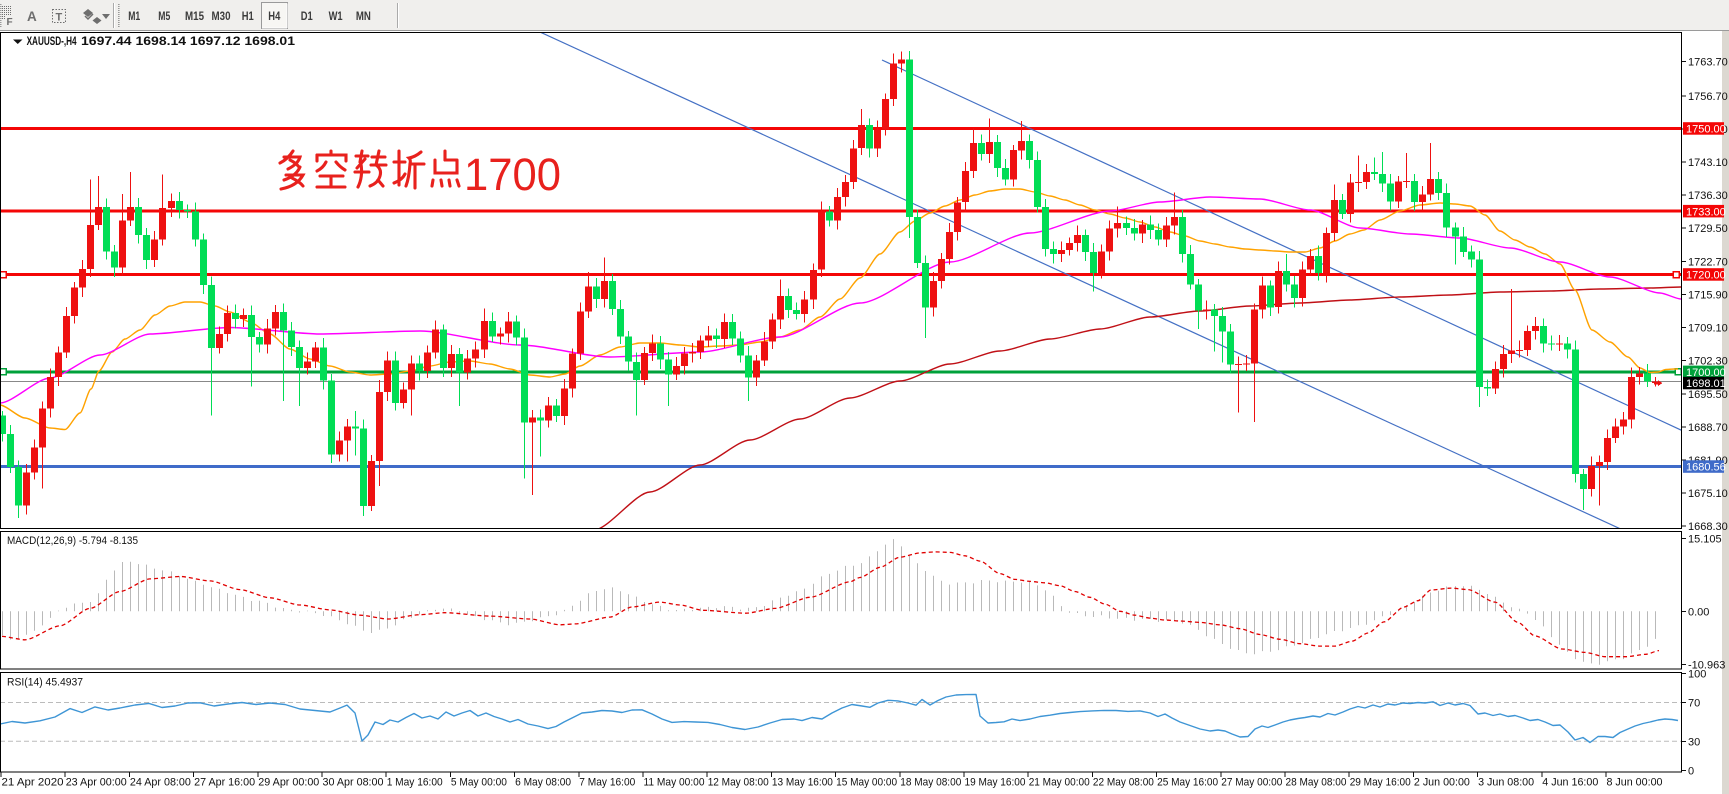 Image resolution: width=1729 pixels, height=794 pixels. What do you see at coordinates (1708, 428) in the screenshot?
I see `svg-text: 1688.70` at bounding box center [1708, 428].